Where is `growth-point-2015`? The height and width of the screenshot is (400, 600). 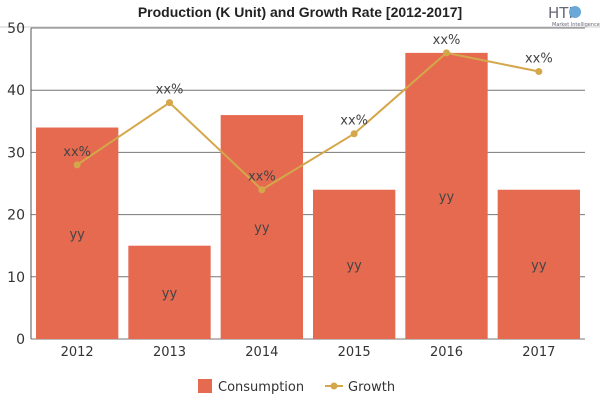
growth-point-2015 is located at coordinates (354, 134).